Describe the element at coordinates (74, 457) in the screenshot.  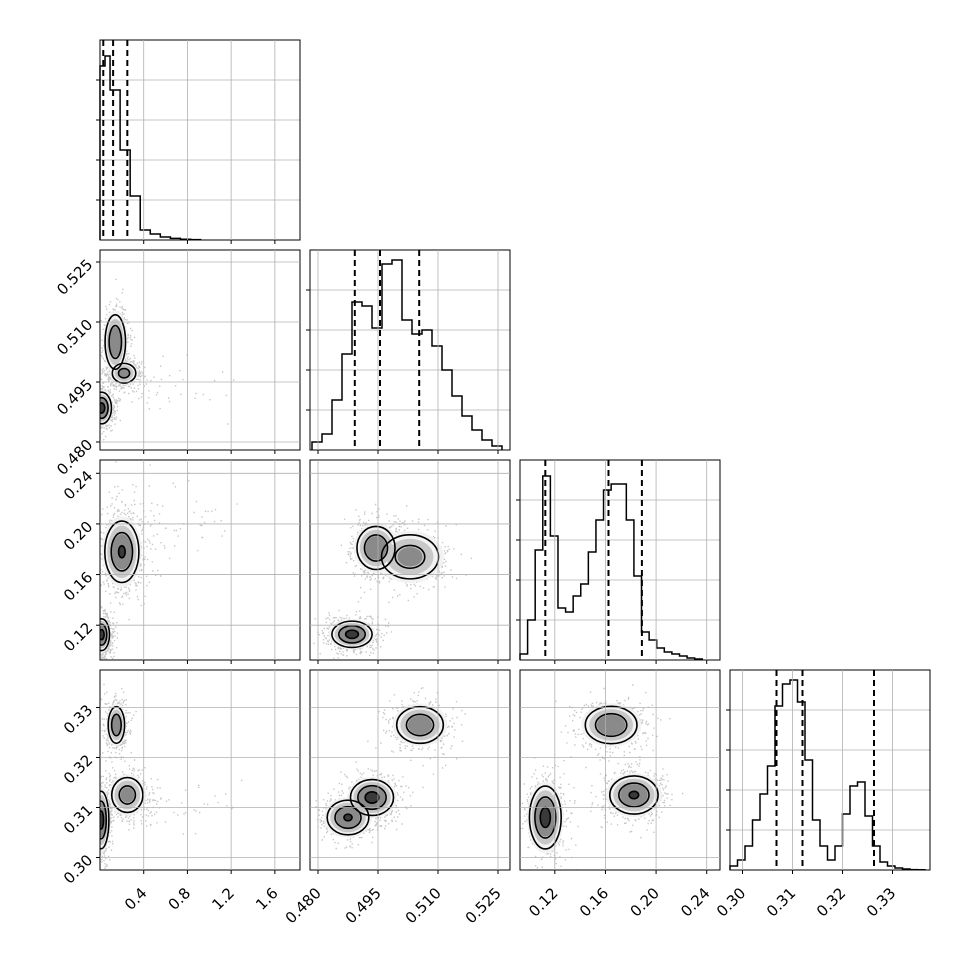
I see `y-tick-label: 0.480` at that location.